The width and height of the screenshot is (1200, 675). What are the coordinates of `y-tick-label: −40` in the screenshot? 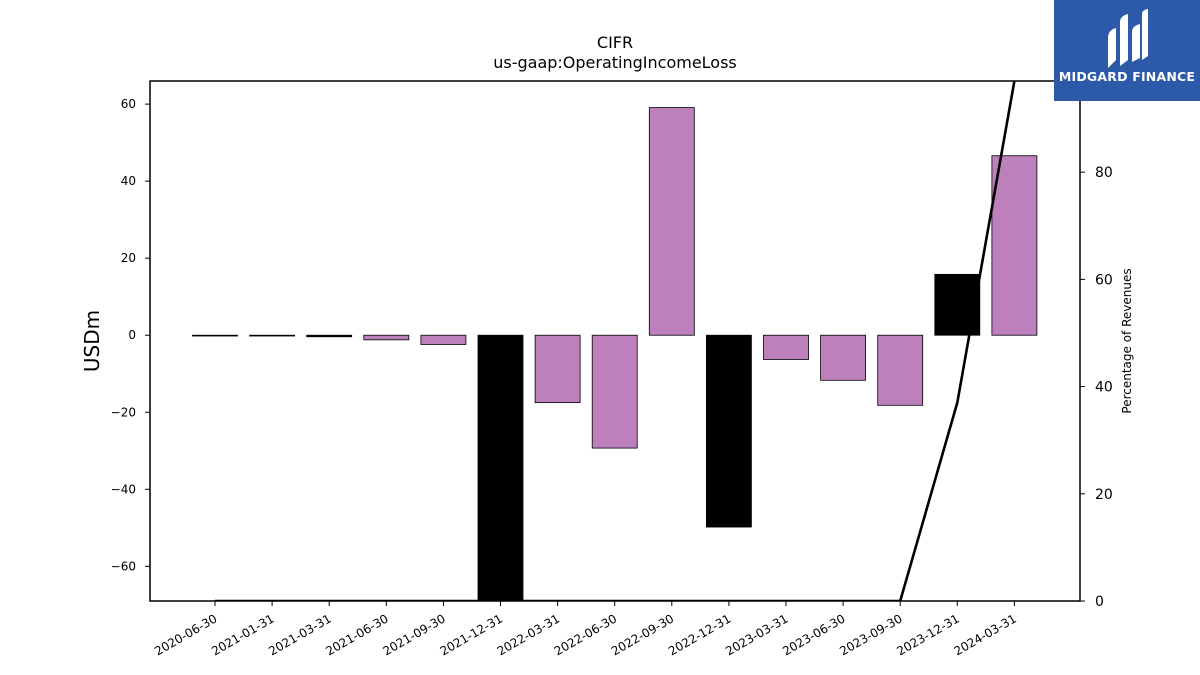 It's located at (123, 489).